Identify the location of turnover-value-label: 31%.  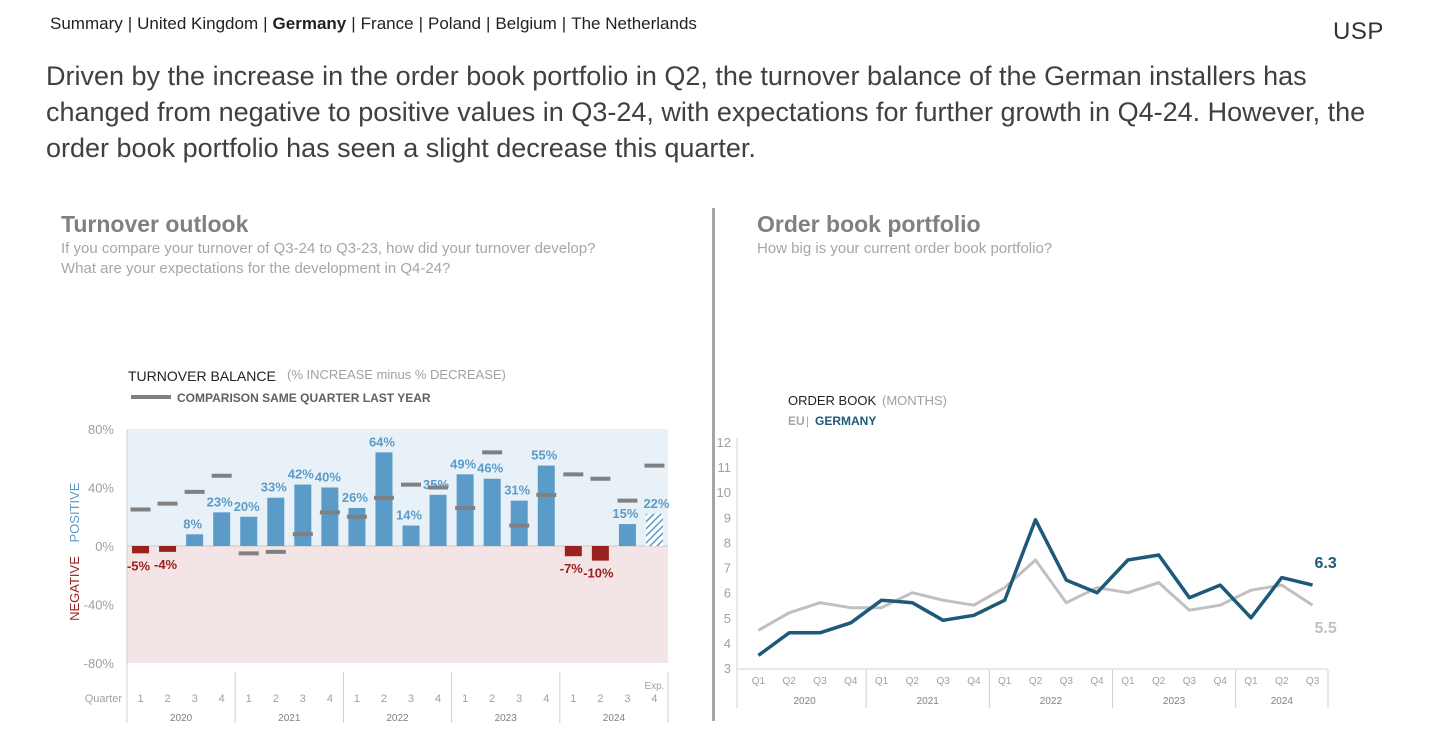
(517, 490).